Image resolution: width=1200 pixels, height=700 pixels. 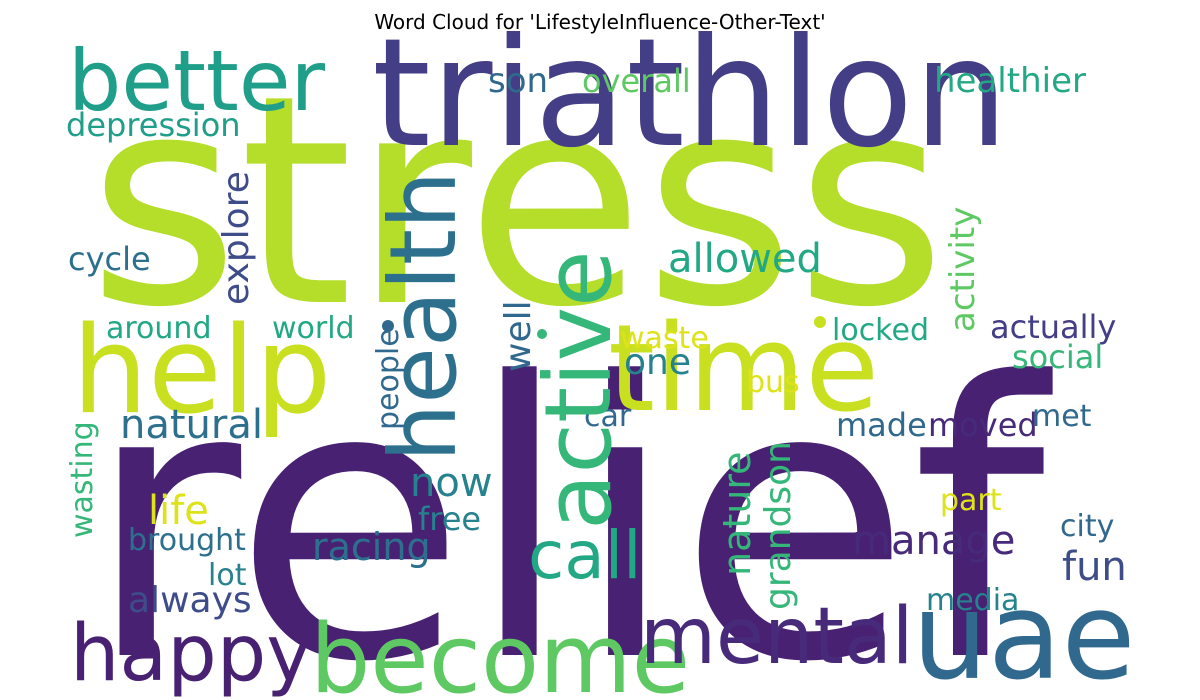 I want to click on word-part: part, so click(x=971, y=500).